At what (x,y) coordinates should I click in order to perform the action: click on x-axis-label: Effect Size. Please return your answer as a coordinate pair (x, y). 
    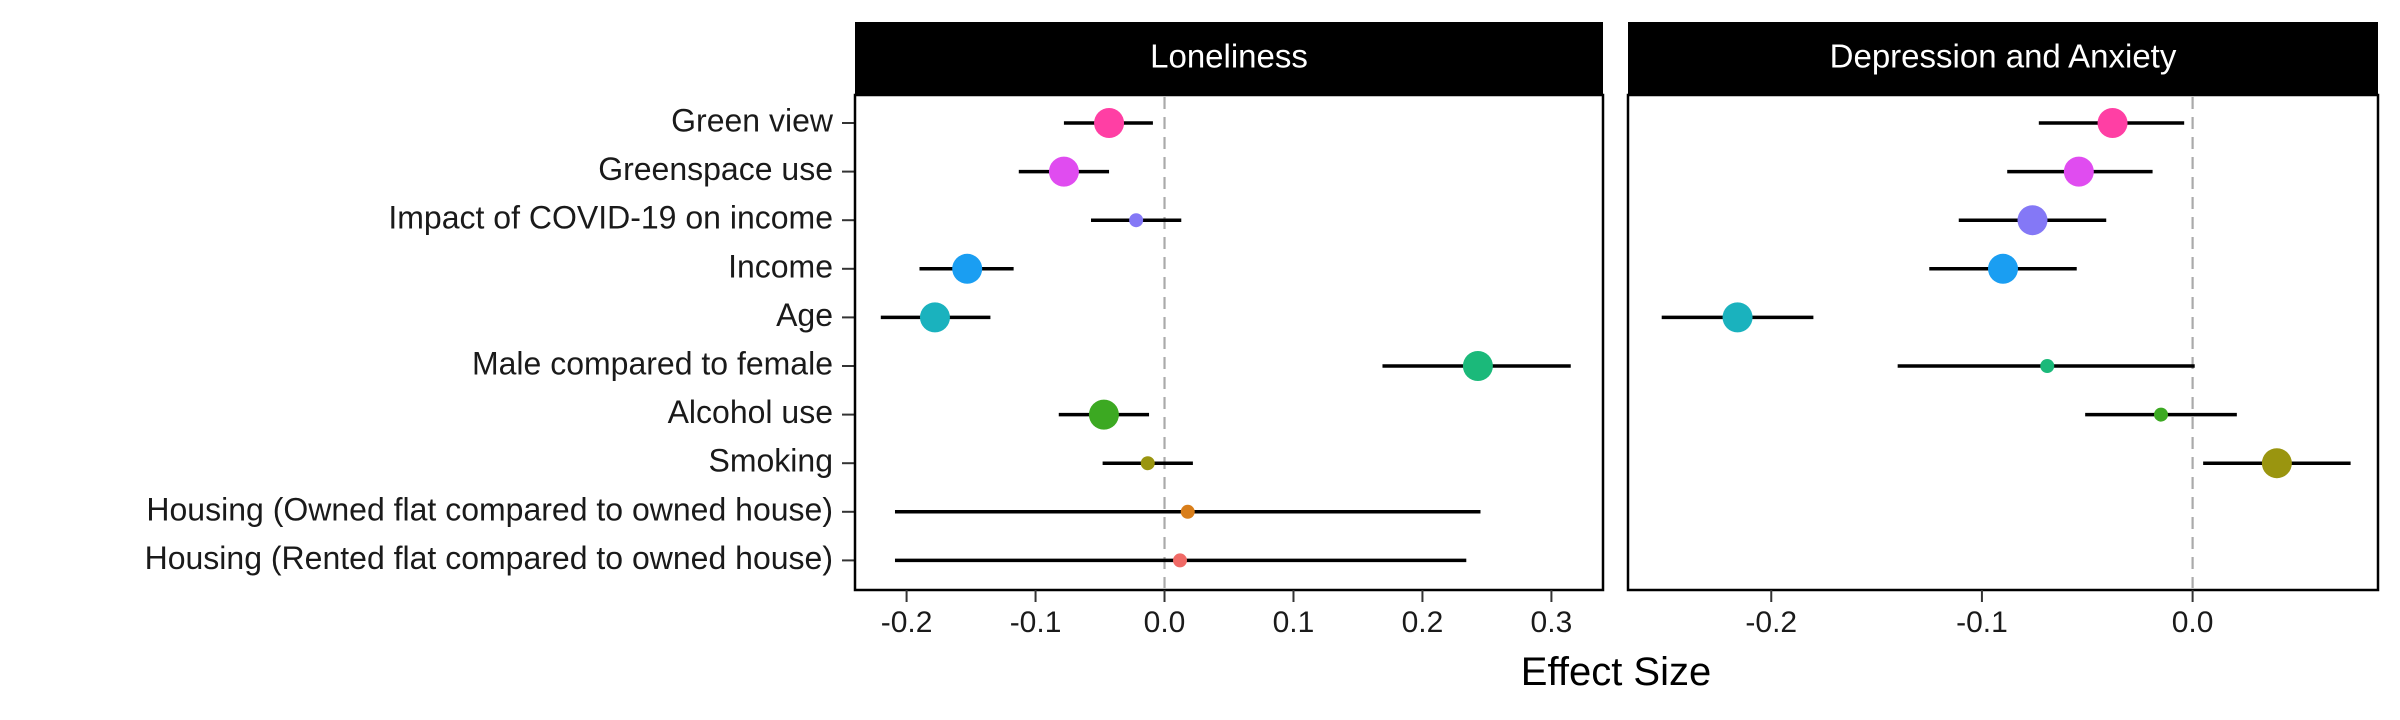
    Looking at the image, I should click on (1616, 672).